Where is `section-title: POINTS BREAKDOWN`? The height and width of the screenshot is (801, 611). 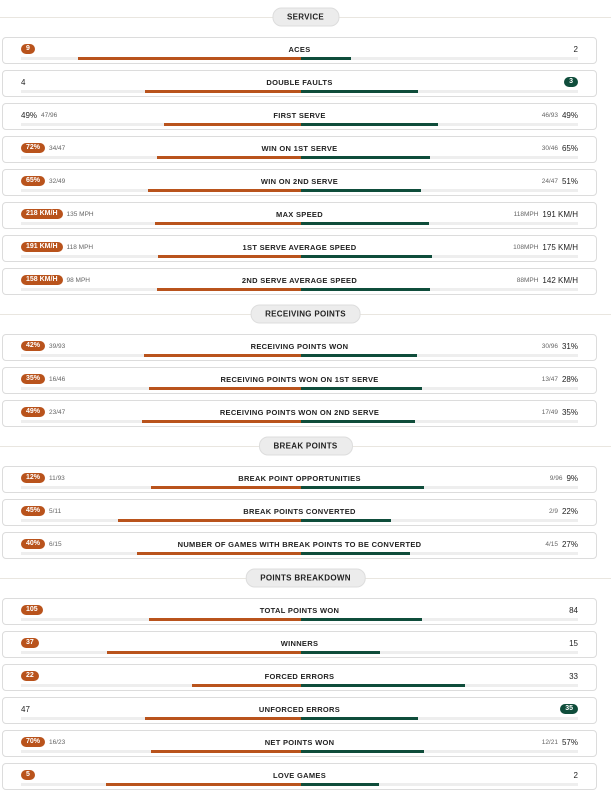
section-title: POINTS BREAKDOWN is located at coordinates (305, 578).